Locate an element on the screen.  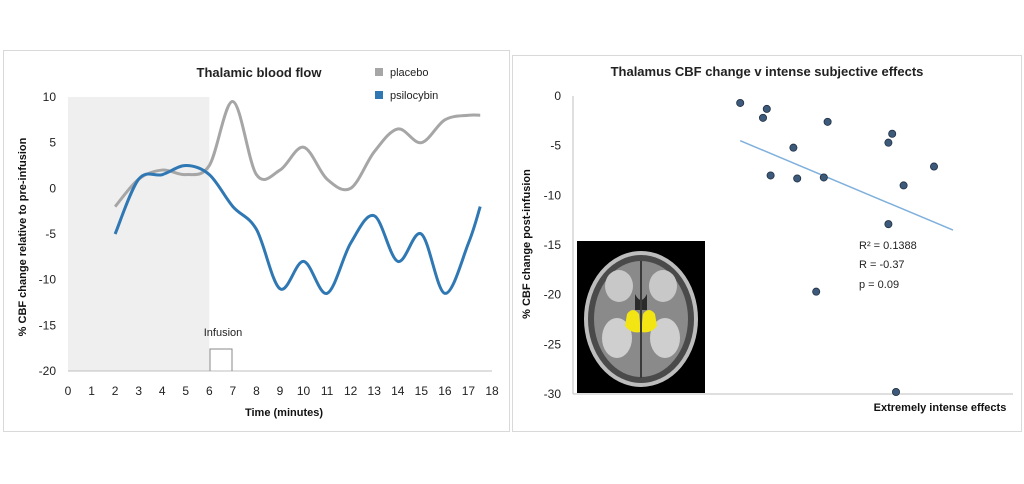
legend-swatch-psilocybin is located at coordinates (379, 95).